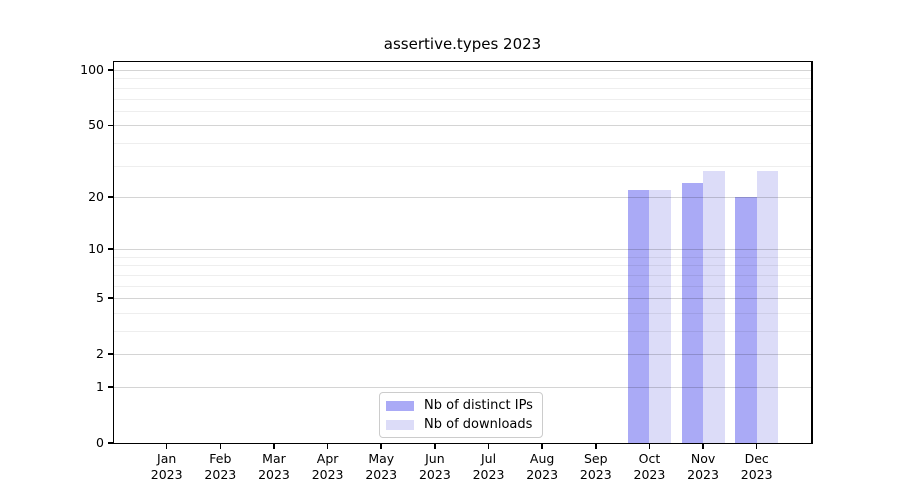 The image size is (900, 500). Describe the element at coordinates (274, 446) in the screenshot. I see `x-tick-mark-mar` at that location.